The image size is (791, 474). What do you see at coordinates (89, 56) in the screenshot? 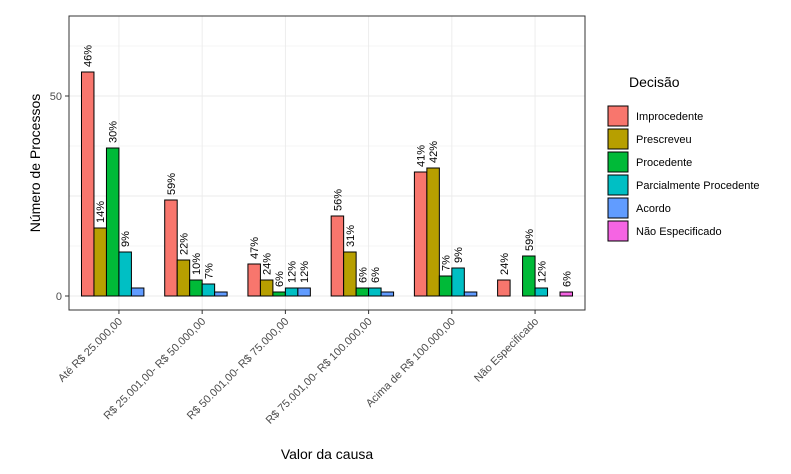
I see `bar-data-label: 46%` at bounding box center [89, 56].